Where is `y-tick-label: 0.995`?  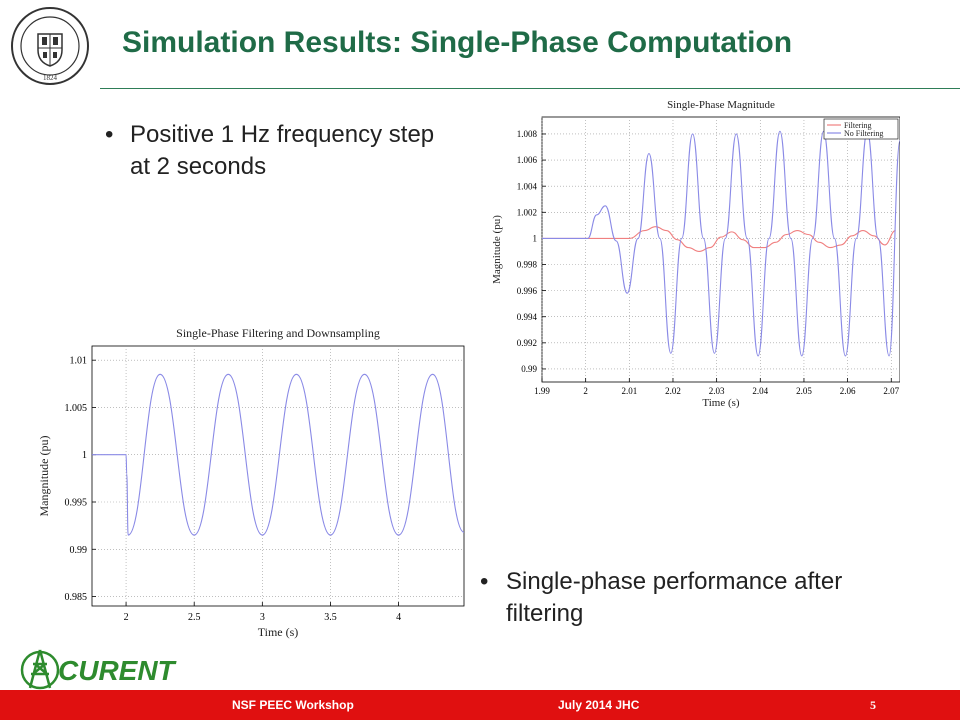 y-tick-label: 0.995 is located at coordinates (76, 503).